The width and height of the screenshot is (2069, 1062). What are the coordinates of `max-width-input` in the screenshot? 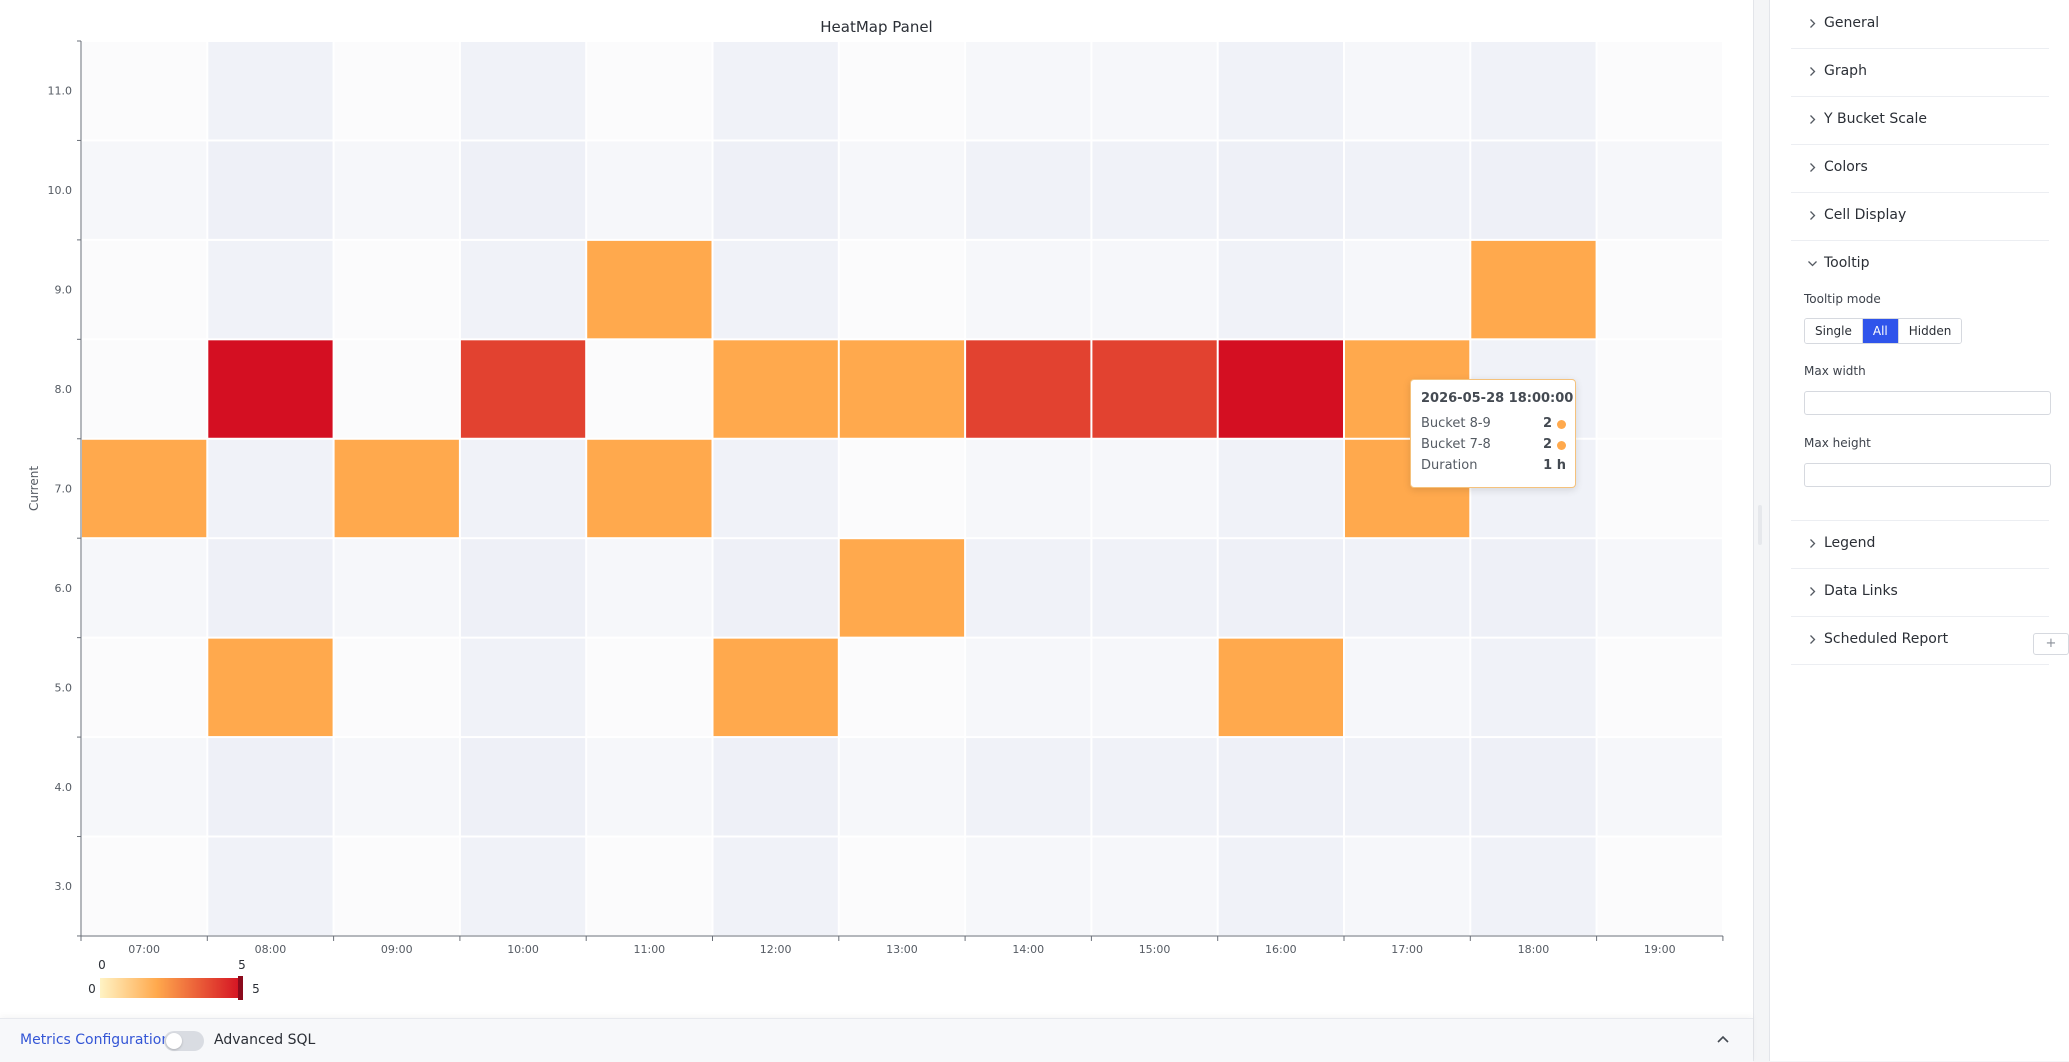 It's located at (1927, 403).